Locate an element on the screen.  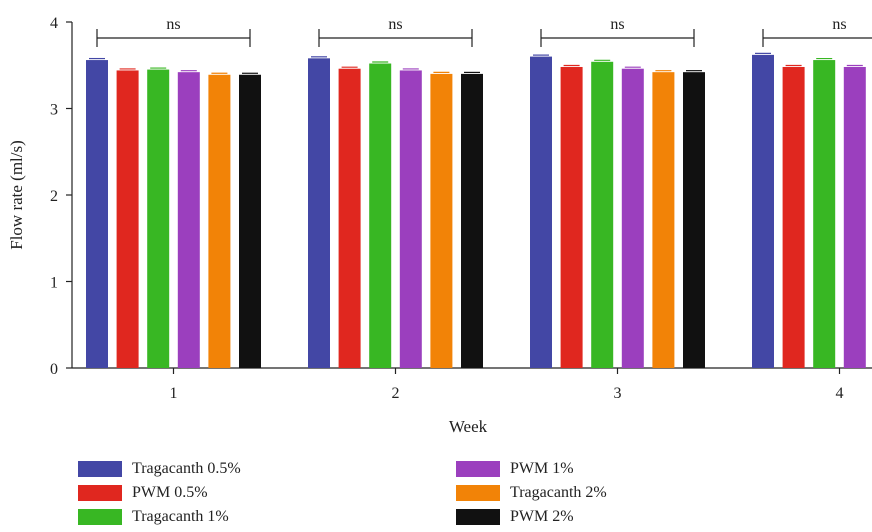
legend-item: PWM 2% is located at coordinates (515, 517).